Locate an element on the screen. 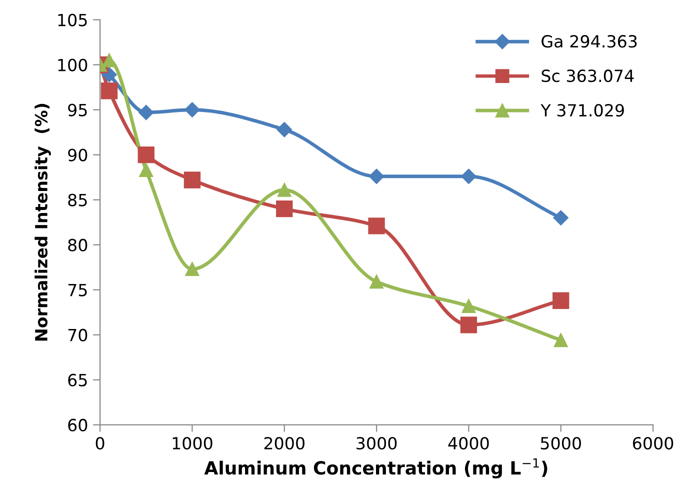 Image resolution: width=676 pixels, height=494 pixels. y-axis-title: Normalized Intensity (%) is located at coordinates (42, 222).